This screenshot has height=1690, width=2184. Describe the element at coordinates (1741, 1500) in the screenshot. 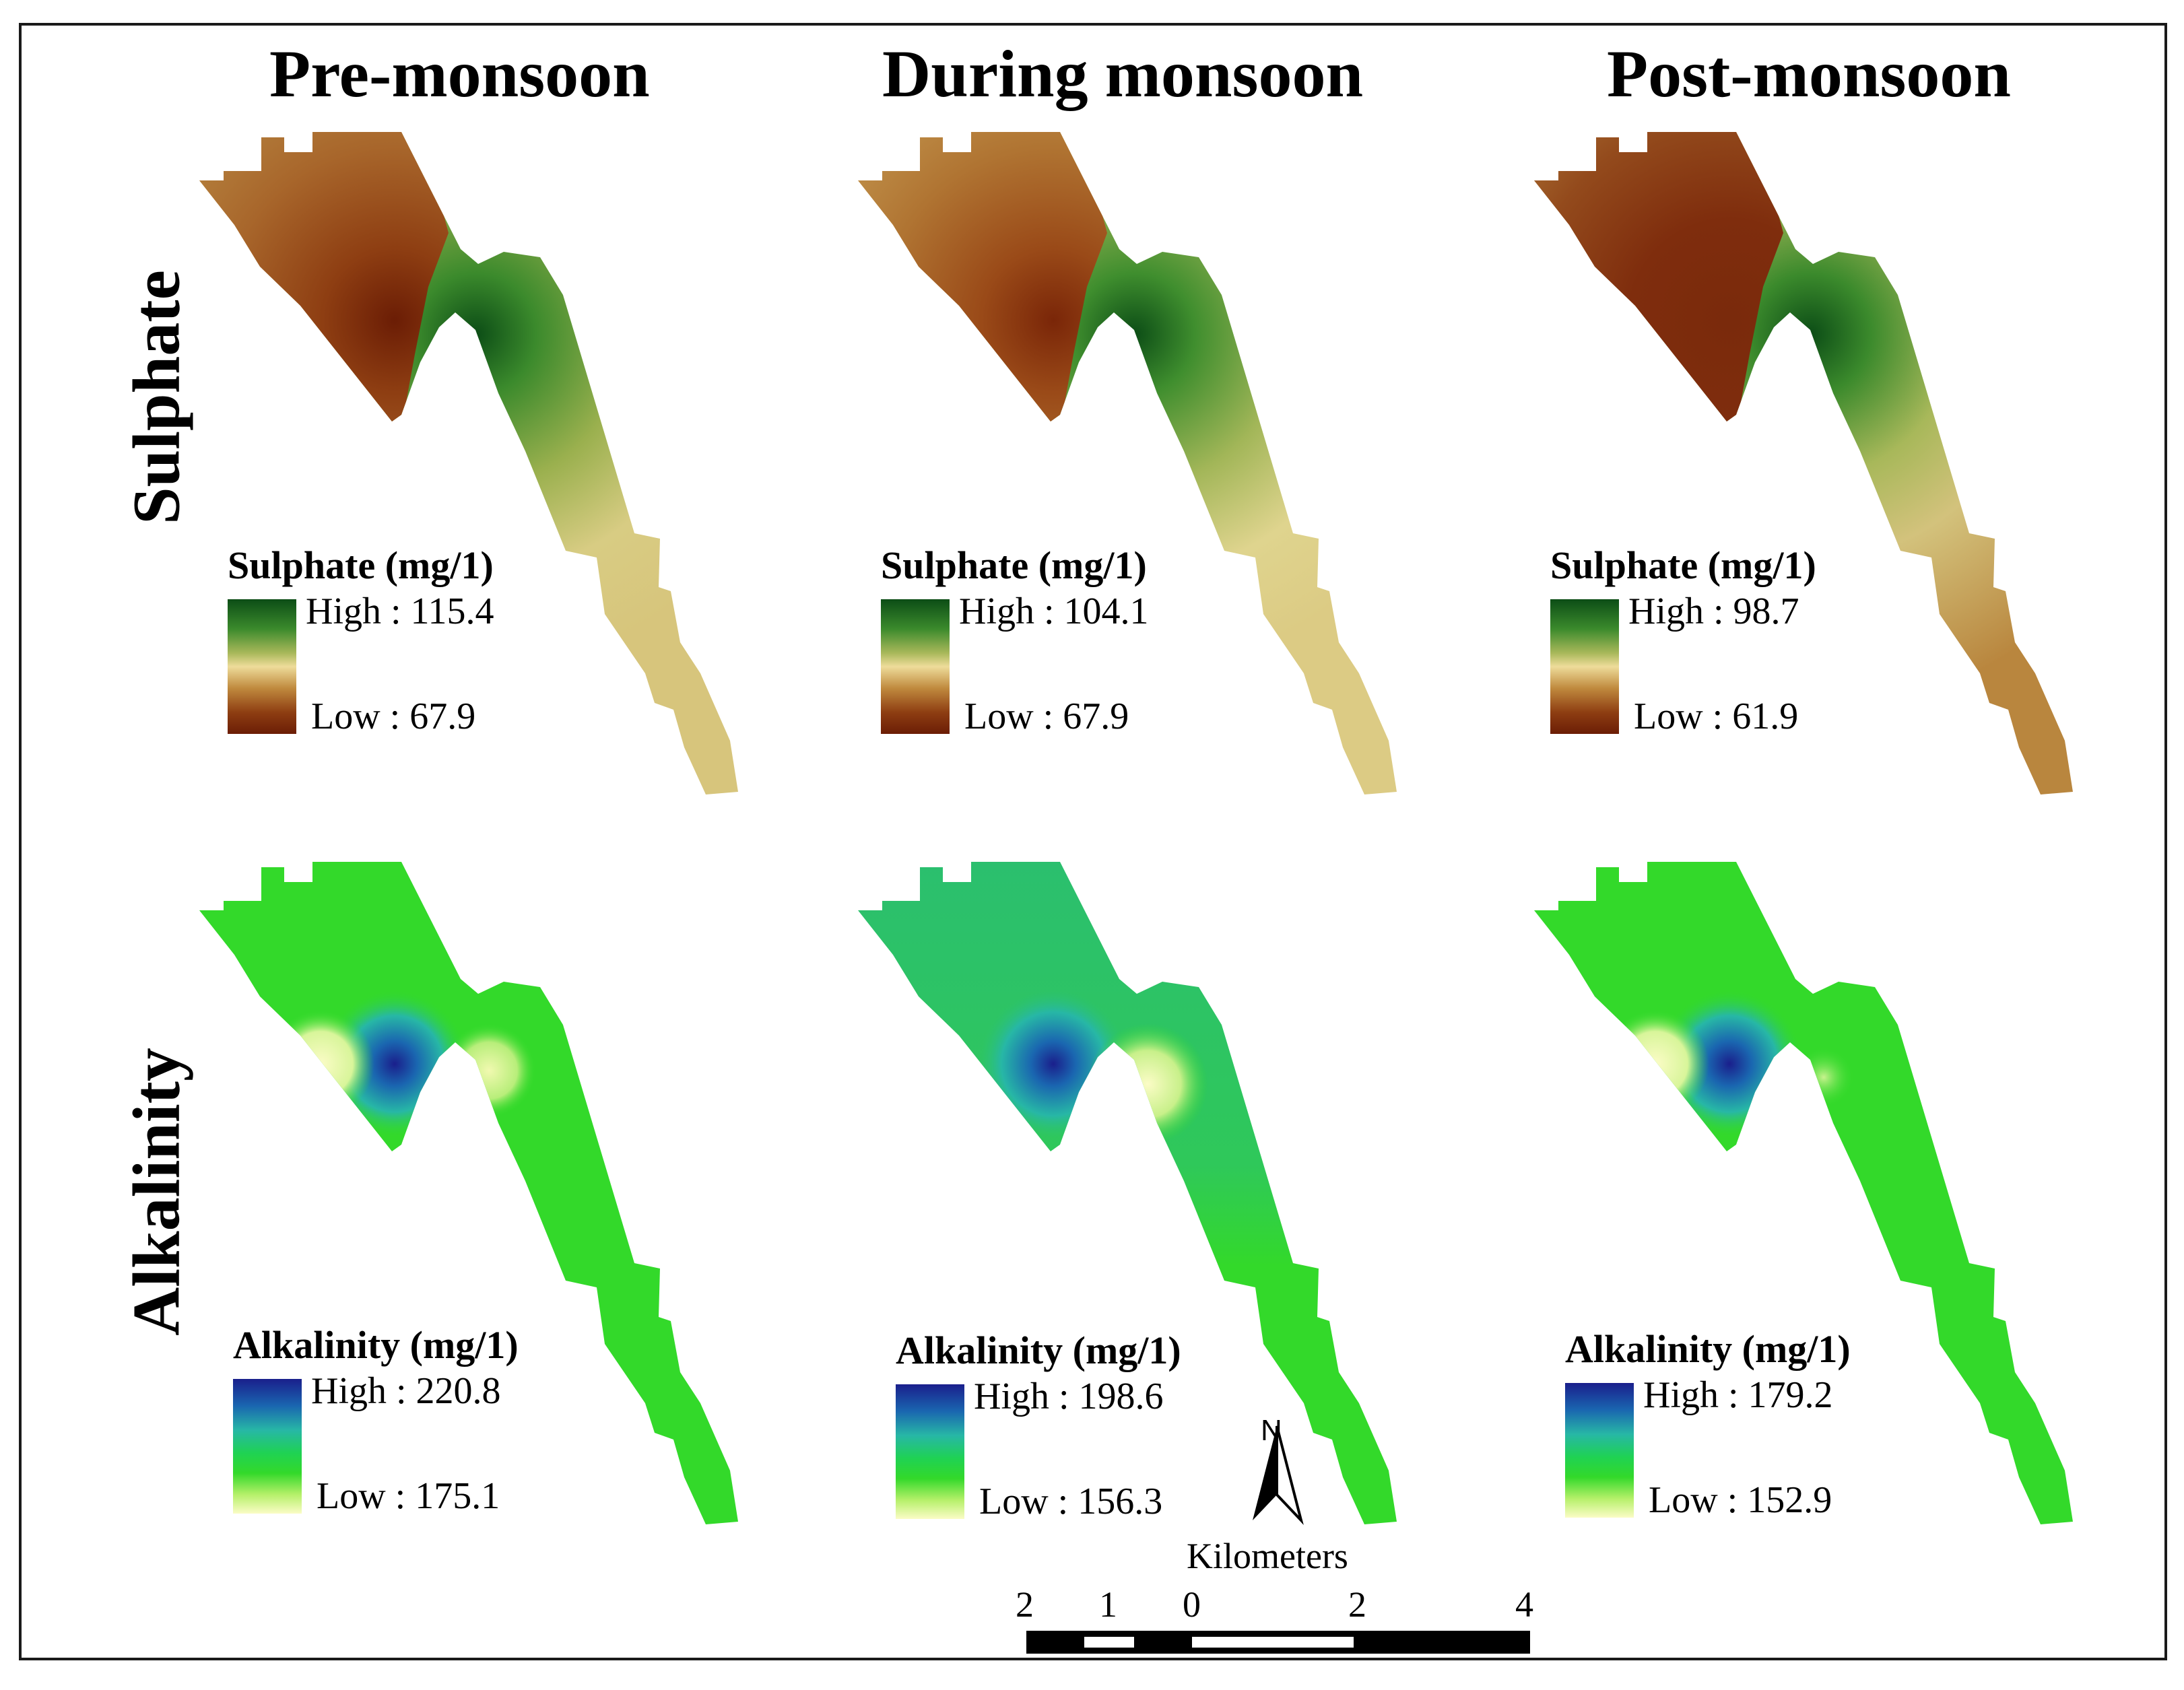

I see `legend-low-value: Low : 152.9` at that location.